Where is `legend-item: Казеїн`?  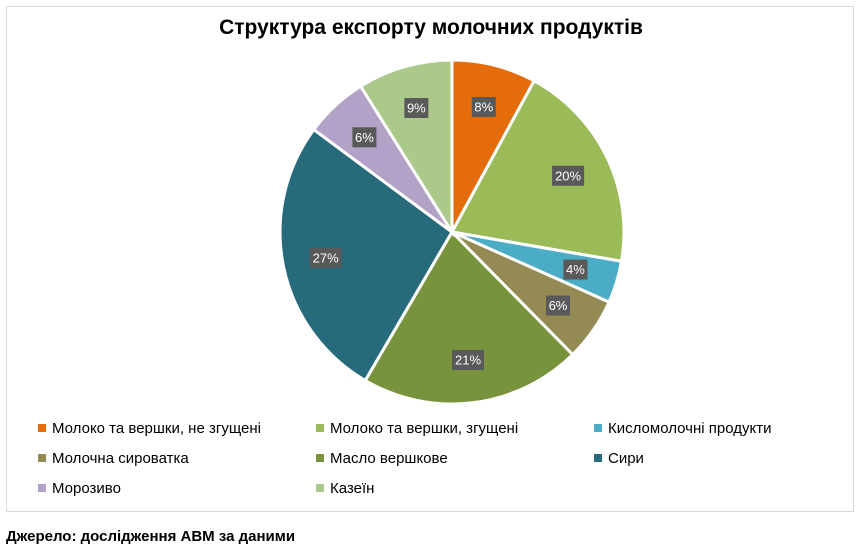 legend-item: Казеїн is located at coordinates (345, 488).